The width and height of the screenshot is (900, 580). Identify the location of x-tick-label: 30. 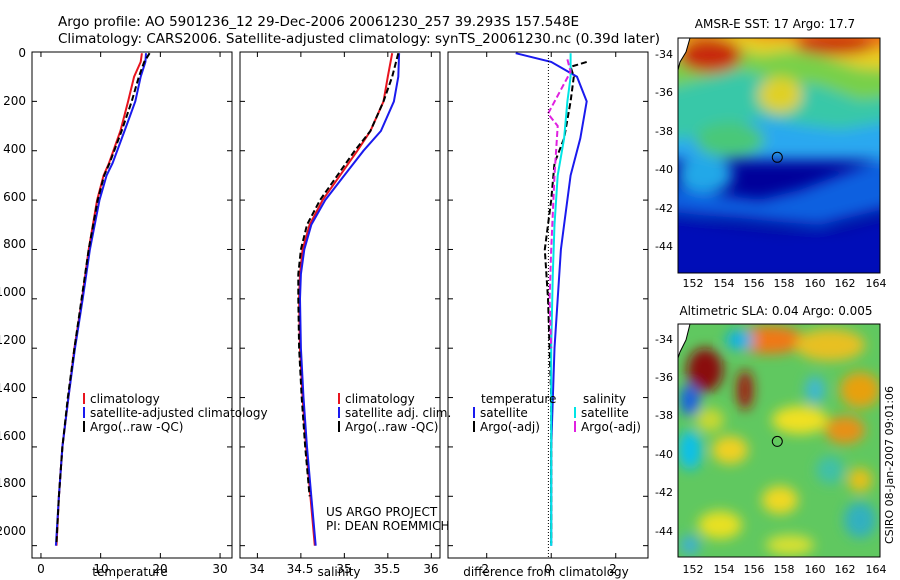
(219, 569).